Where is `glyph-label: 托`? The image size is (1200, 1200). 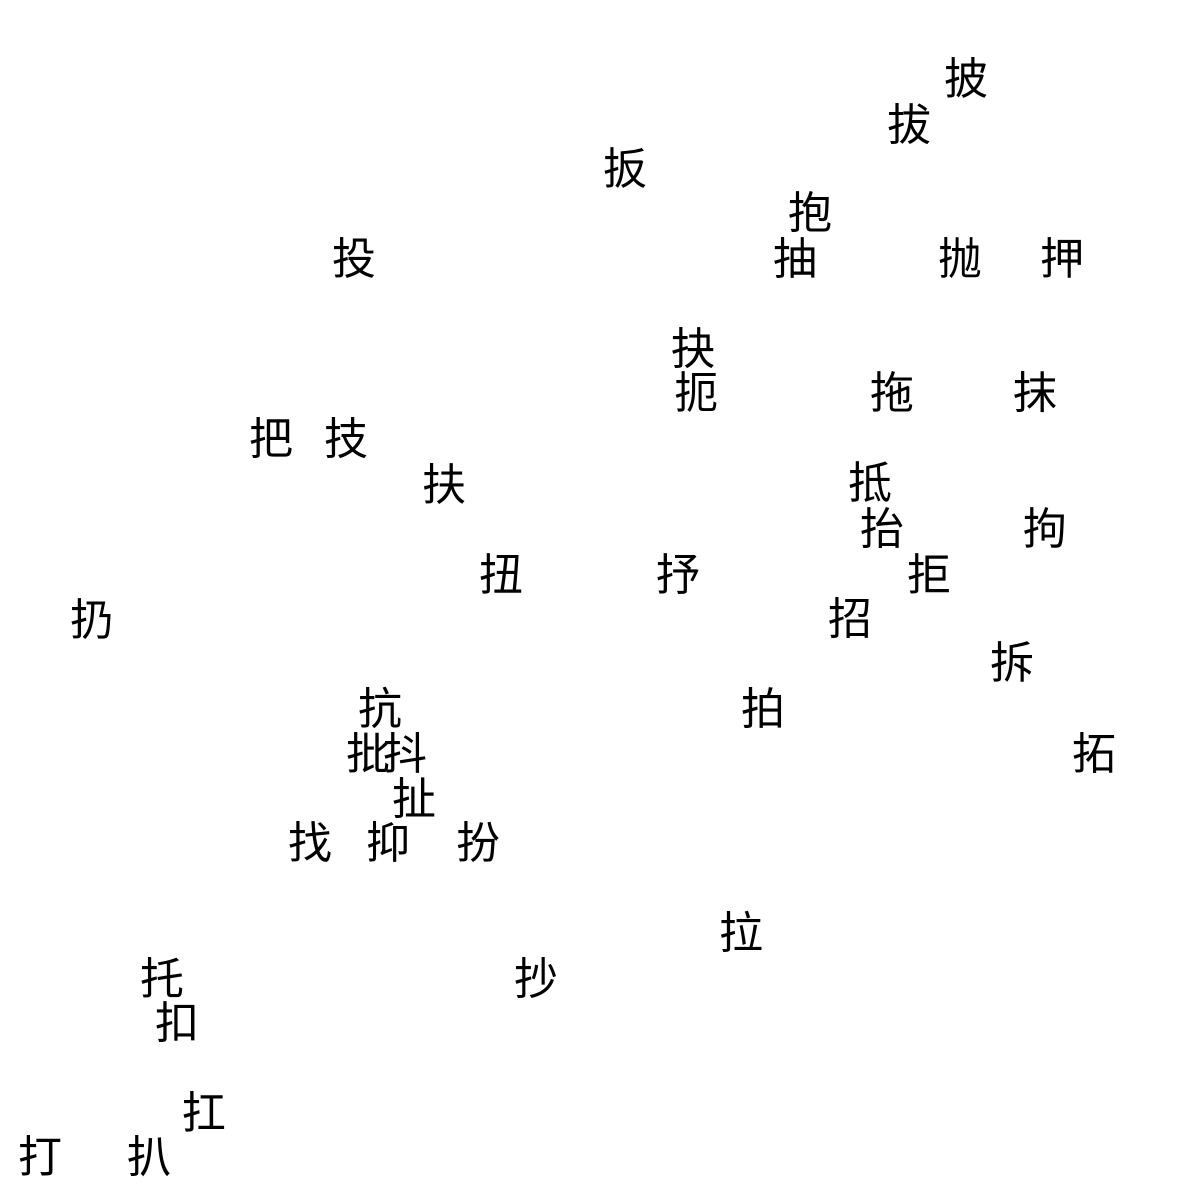 glyph-label: 托 is located at coordinates (162, 979).